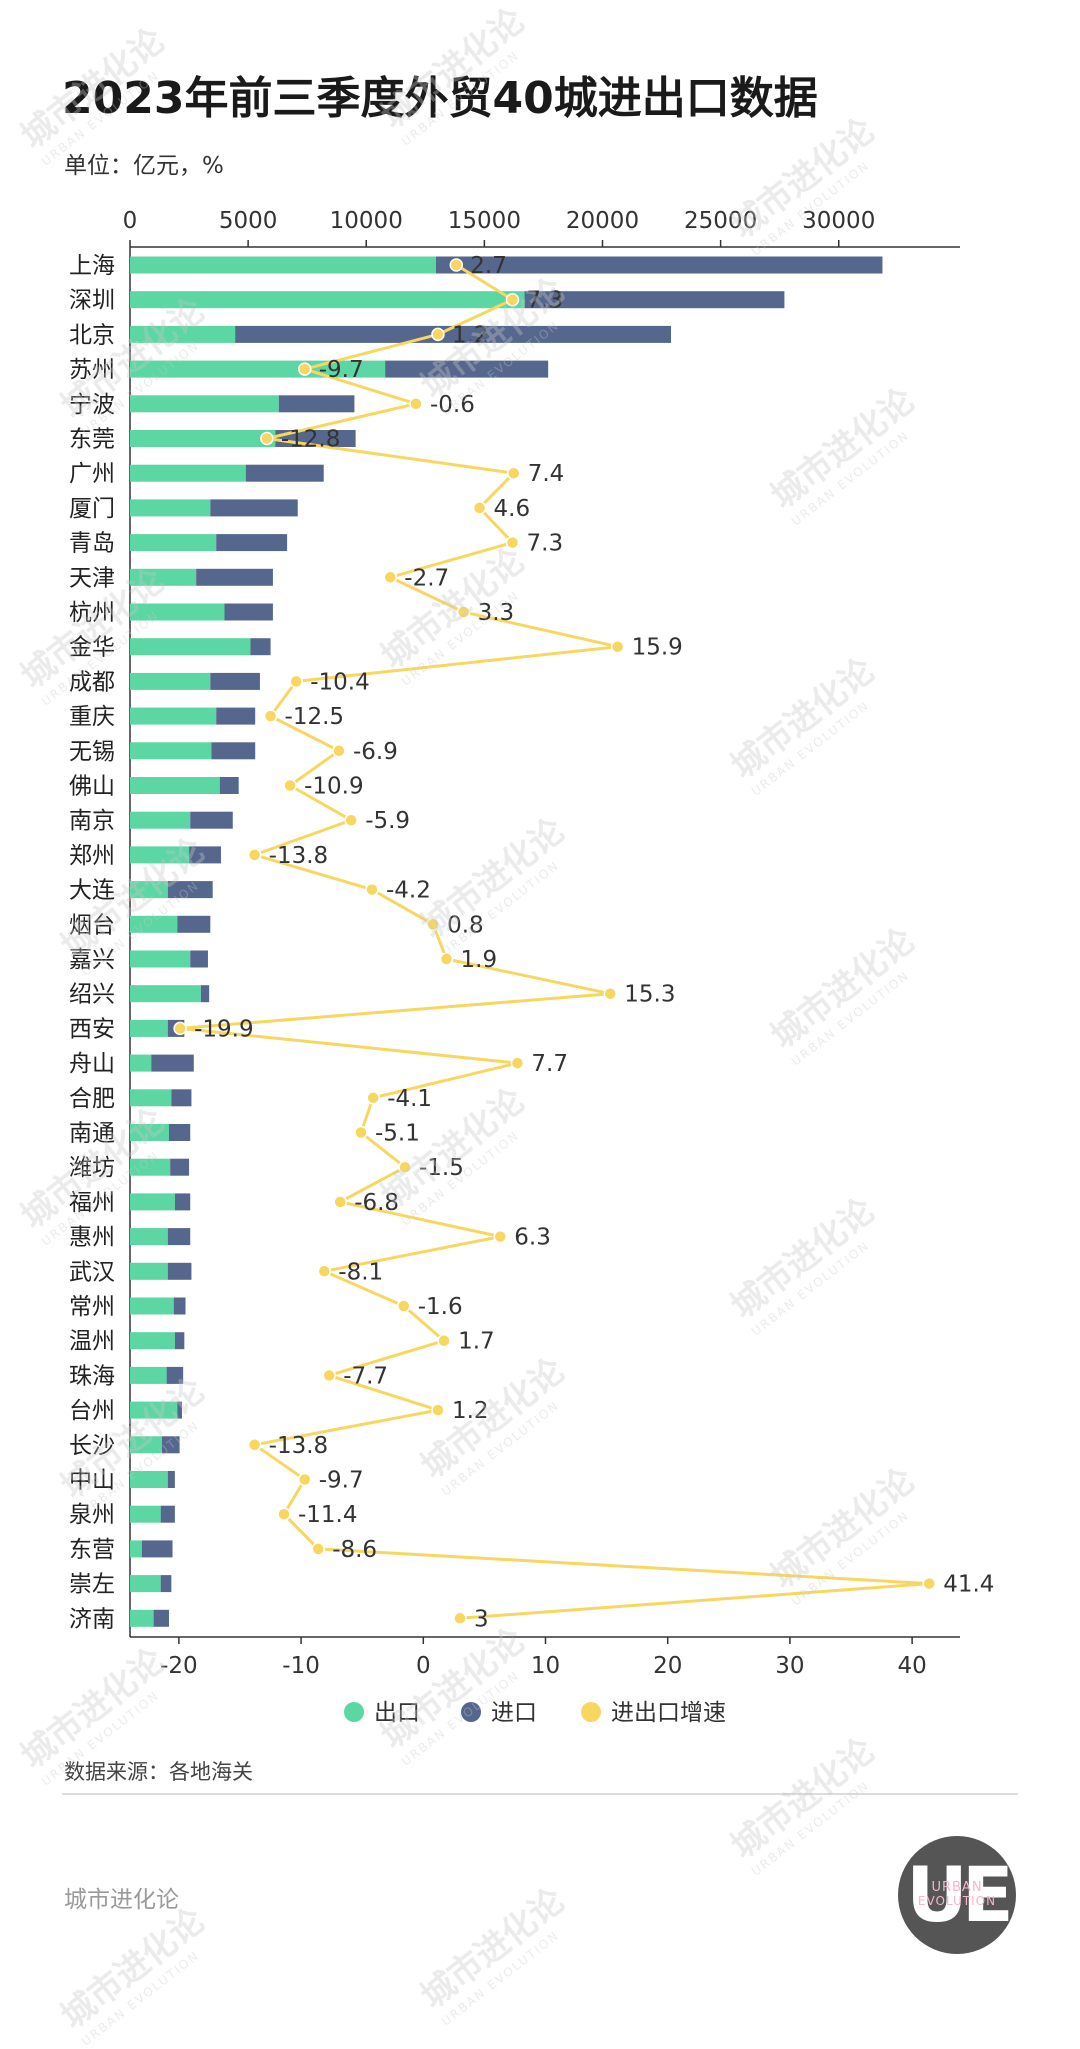  I want to click on growth-value-label: -7.7, so click(365, 1376).